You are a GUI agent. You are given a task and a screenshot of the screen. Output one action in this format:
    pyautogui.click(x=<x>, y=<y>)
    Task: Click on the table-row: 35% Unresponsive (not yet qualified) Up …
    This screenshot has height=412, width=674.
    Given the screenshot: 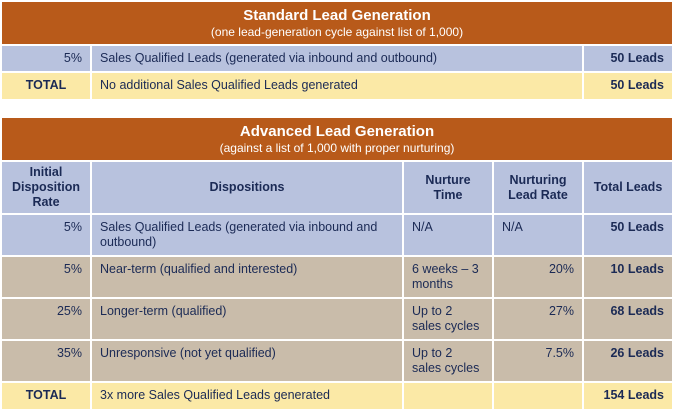 What is the action you would take?
    pyautogui.click(x=337, y=361)
    